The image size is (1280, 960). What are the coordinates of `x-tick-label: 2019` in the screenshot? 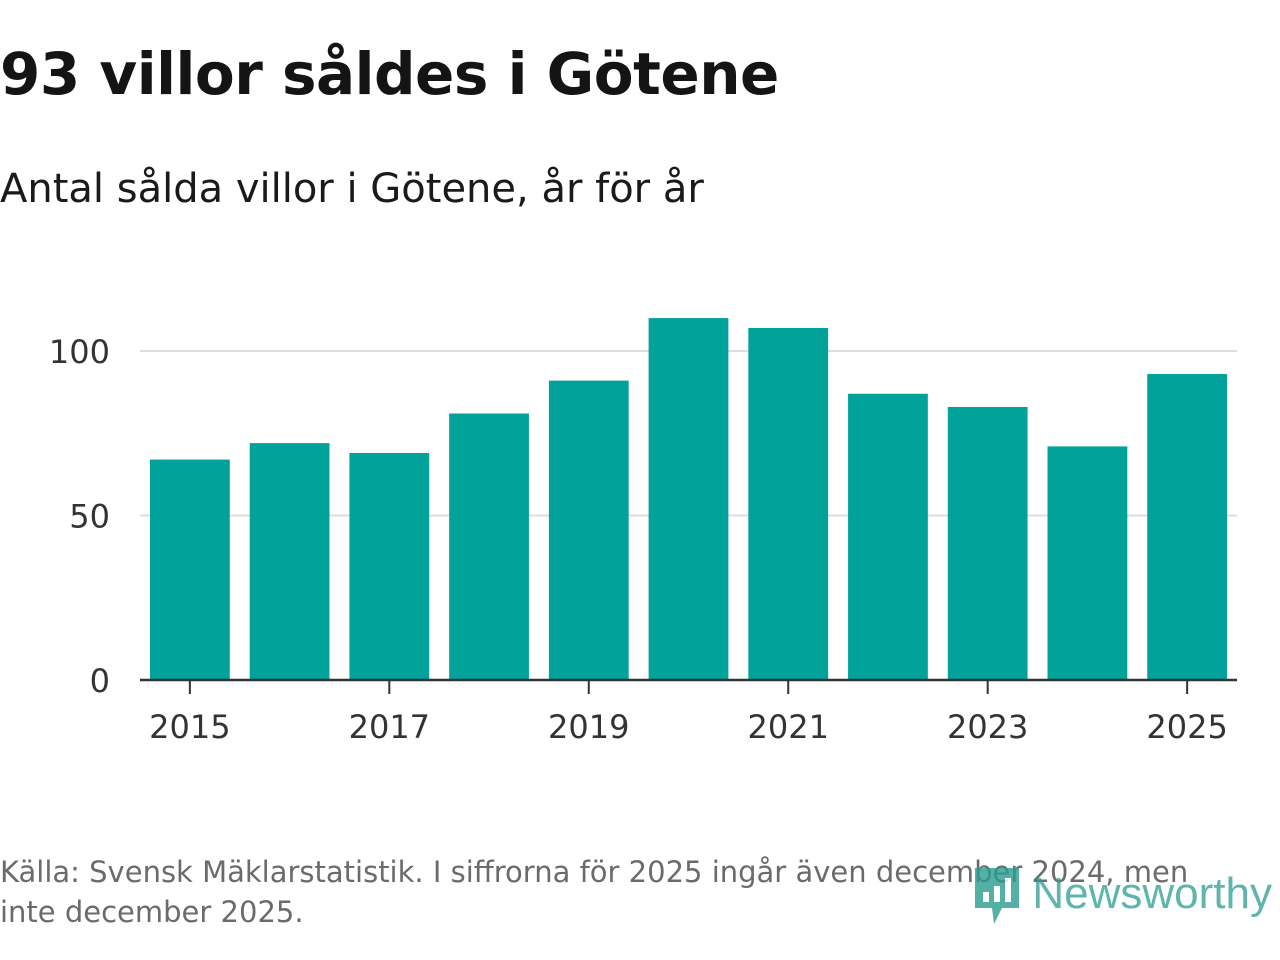 It's located at (588, 727).